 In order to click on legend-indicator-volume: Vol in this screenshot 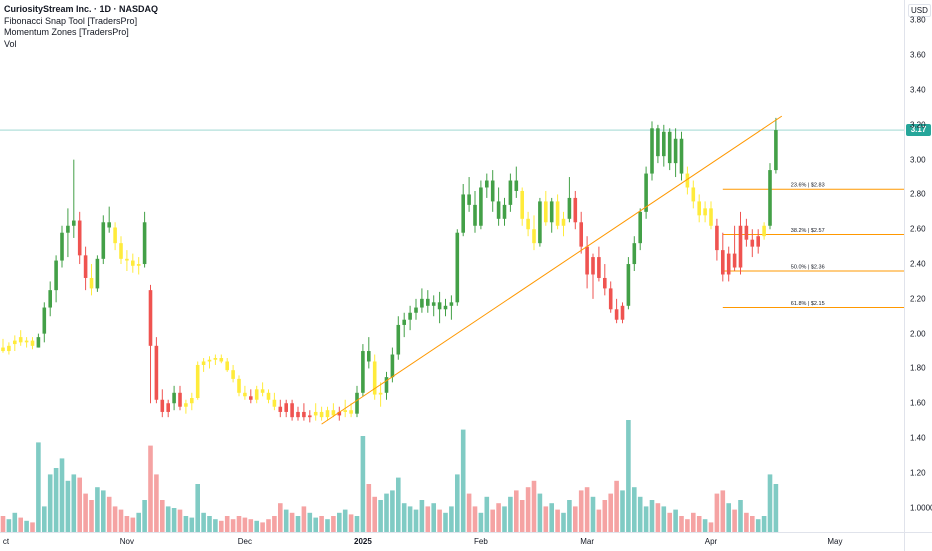, I will do `click(10, 43)`.